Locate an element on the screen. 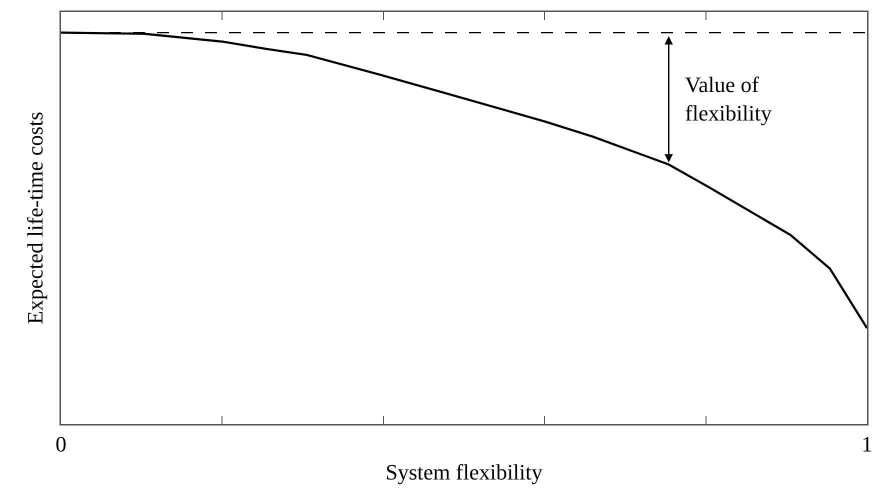  x-axis-title: System flexibility is located at coordinates (464, 471).